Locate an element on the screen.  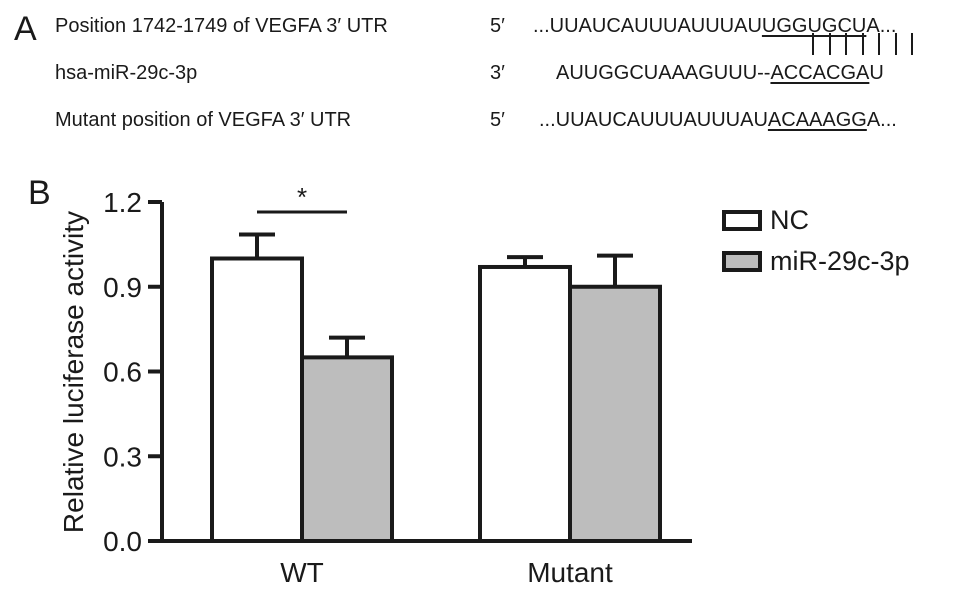
significance-marker: * is located at coordinates (302, 197).